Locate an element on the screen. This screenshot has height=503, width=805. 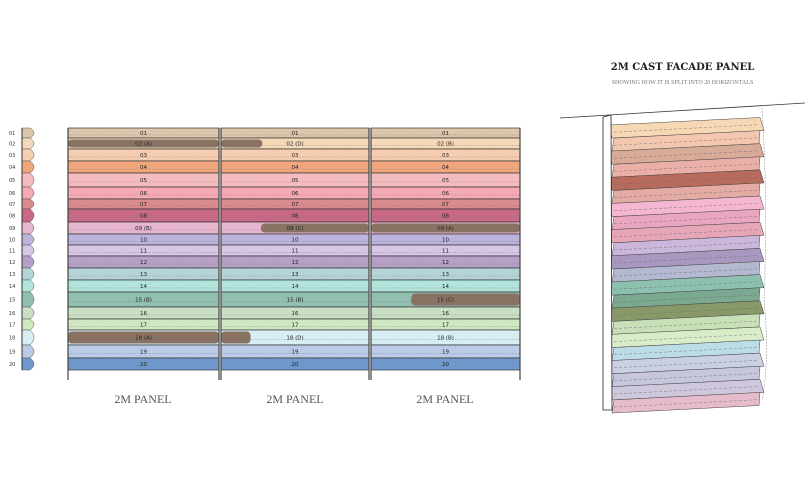
strip-label-09: 09 (B) is located at coordinates (143, 229).